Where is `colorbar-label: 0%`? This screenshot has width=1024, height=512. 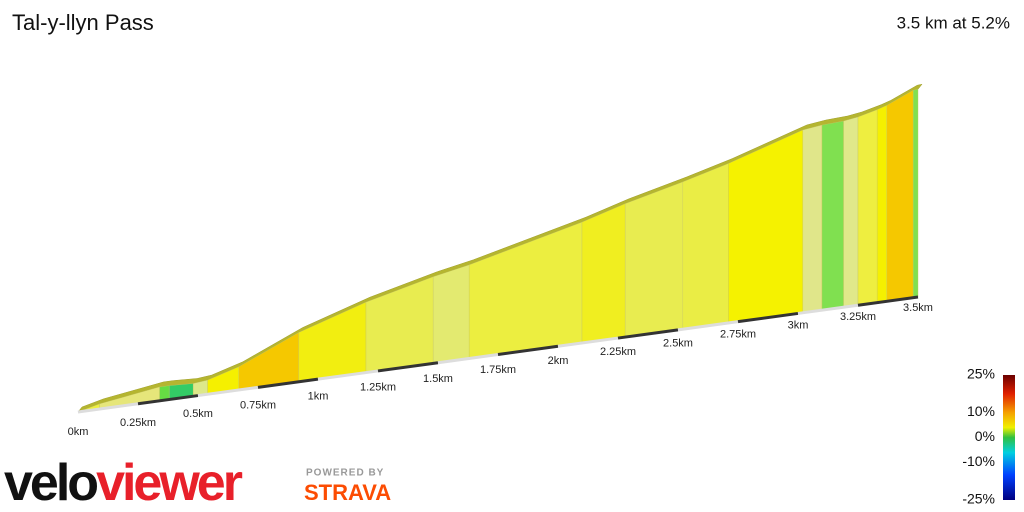 colorbar-label: 0% is located at coordinates (985, 436).